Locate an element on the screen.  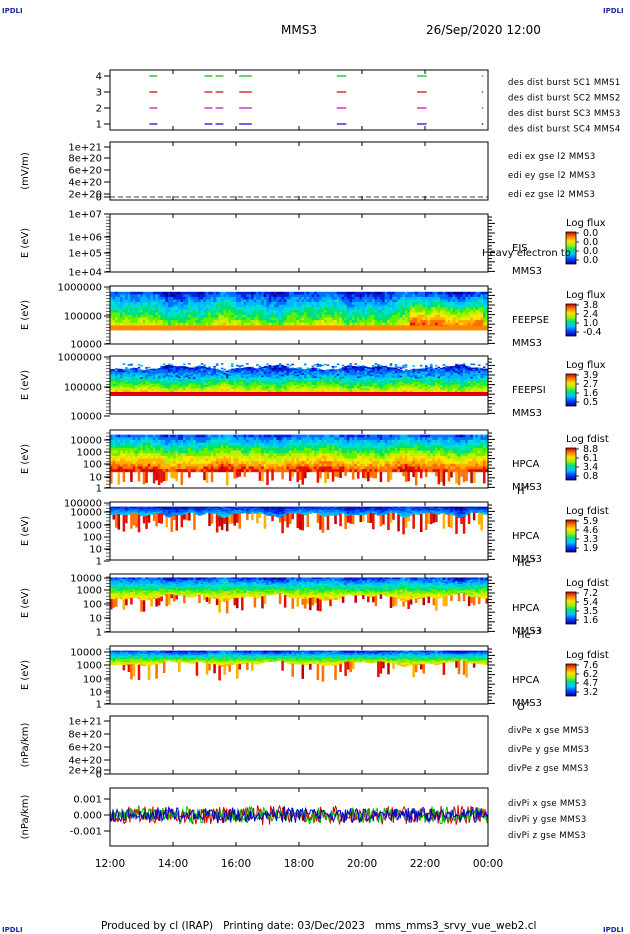
y-tick-label: 4e+20 is located at coordinates (85, 183).